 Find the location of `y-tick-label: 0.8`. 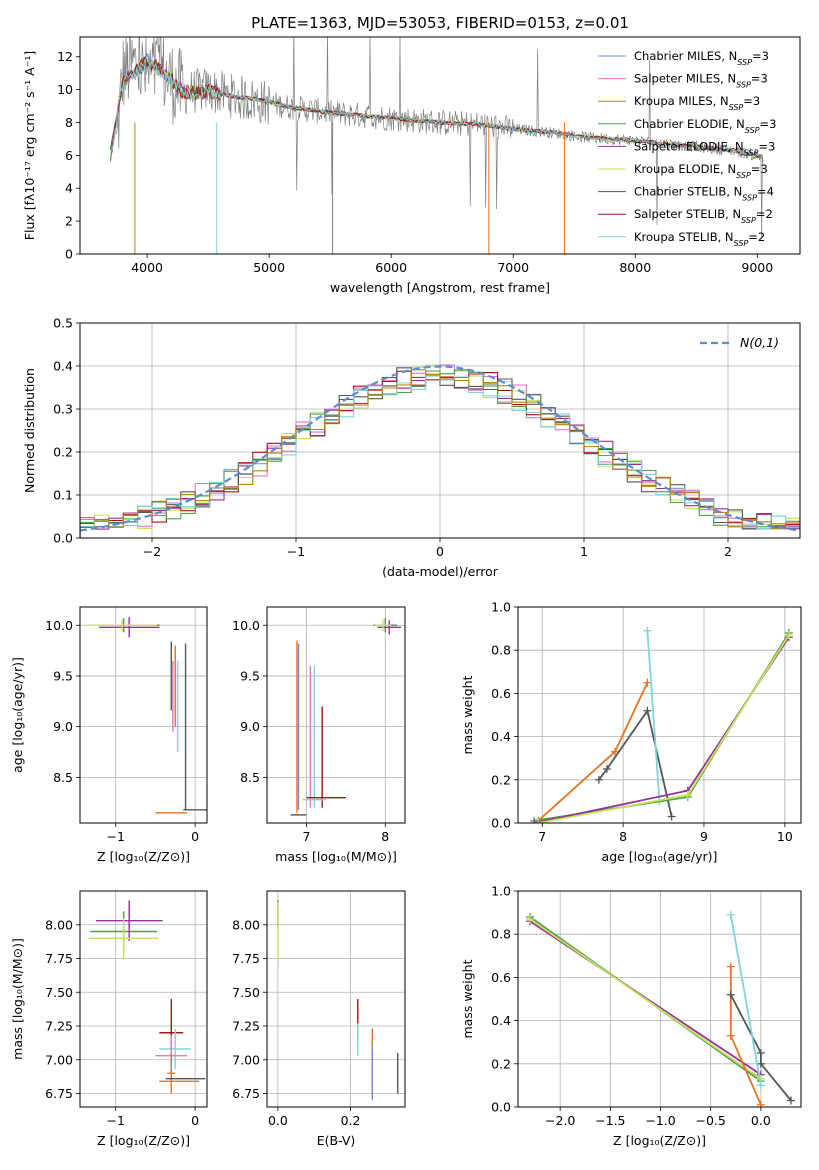

y-tick-label: 0.8 is located at coordinates (501, 650).